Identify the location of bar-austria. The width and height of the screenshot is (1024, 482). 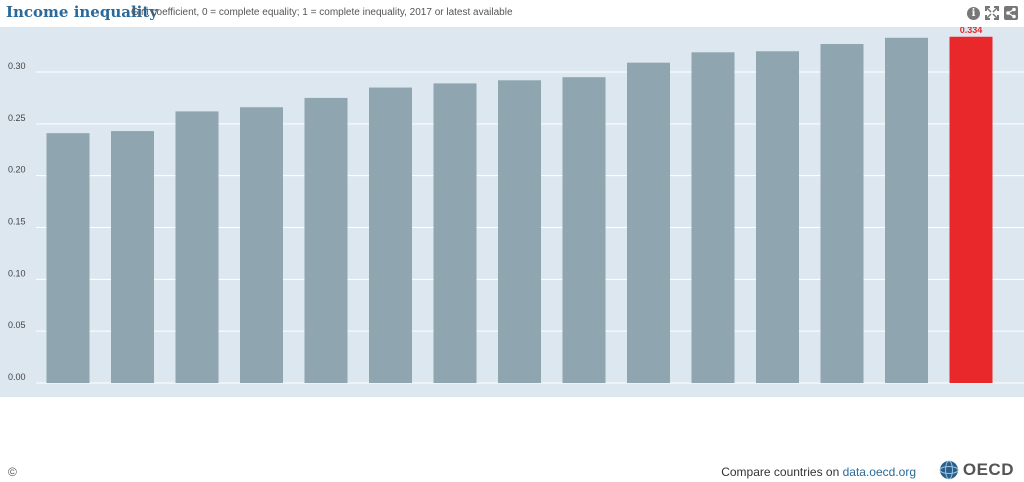
(326, 240).